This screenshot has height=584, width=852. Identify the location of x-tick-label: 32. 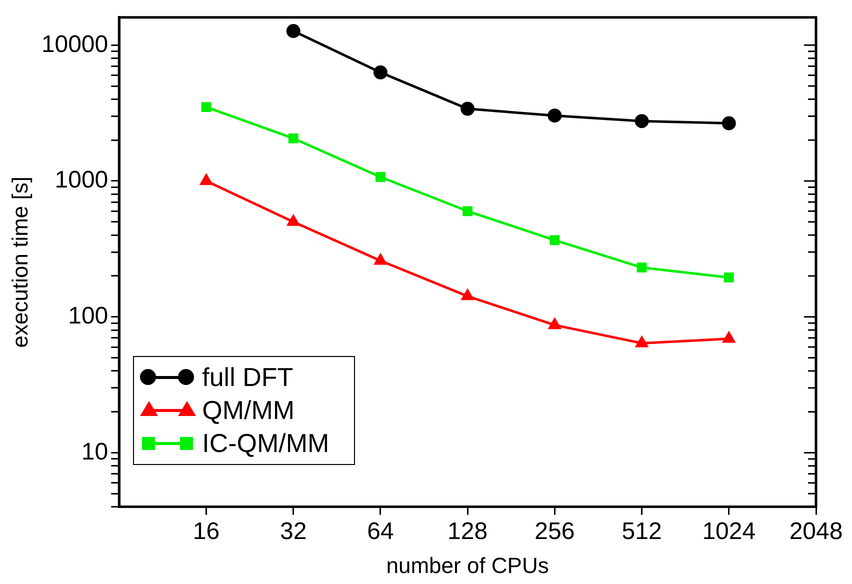
(293, 531).